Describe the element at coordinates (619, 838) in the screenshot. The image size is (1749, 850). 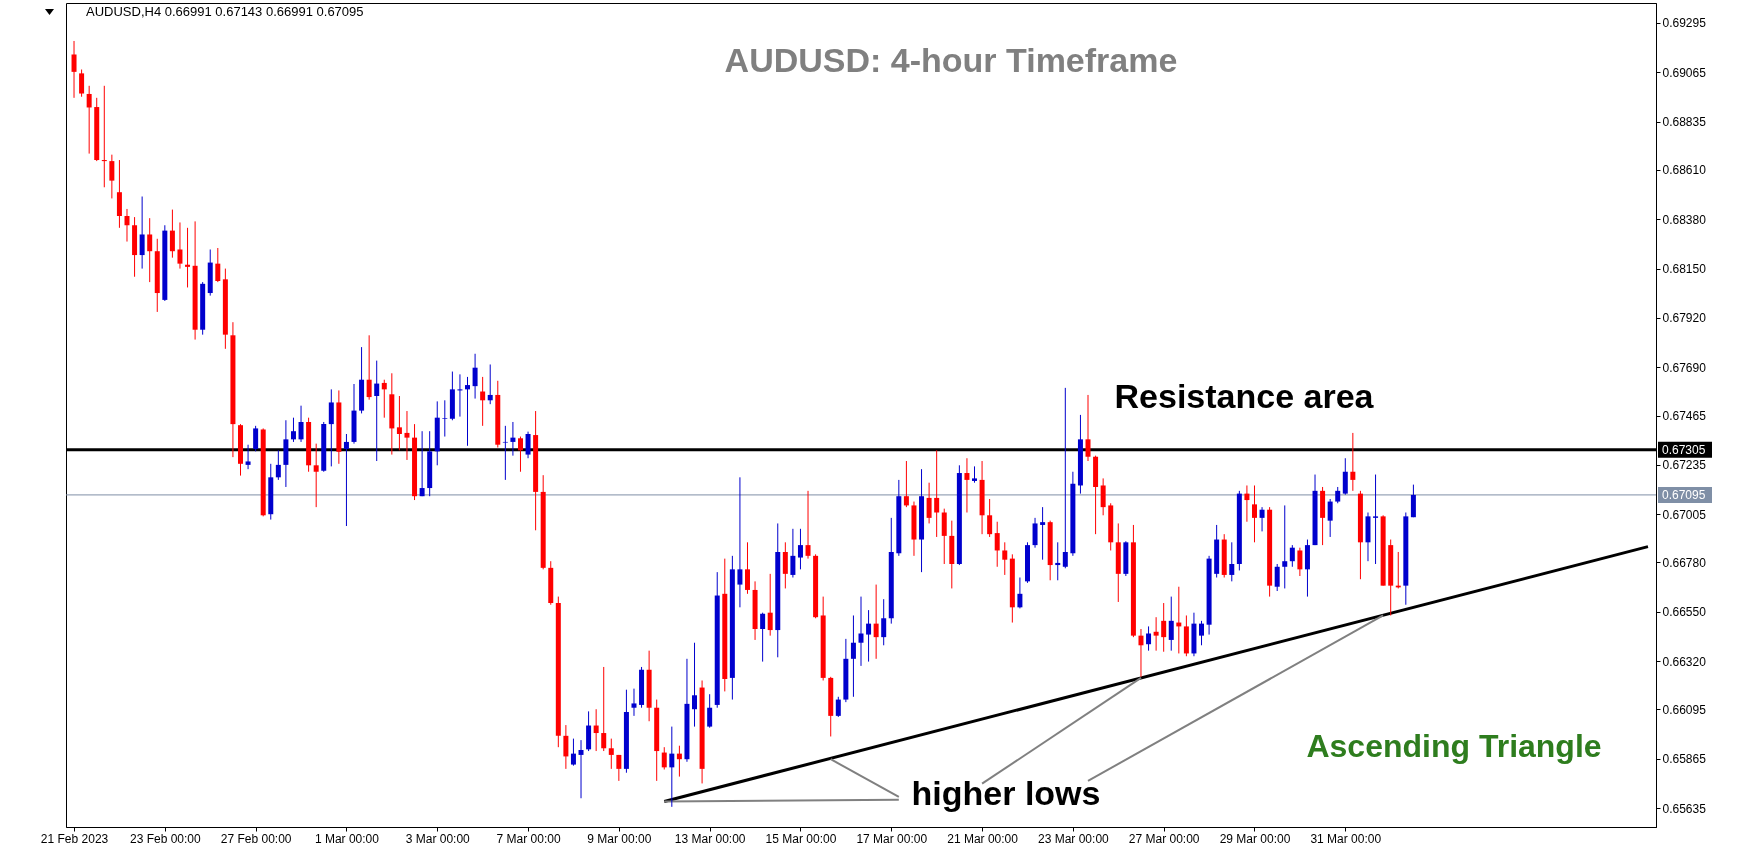
I see `x-tick-label: 9 Mar 00:00` at that location.